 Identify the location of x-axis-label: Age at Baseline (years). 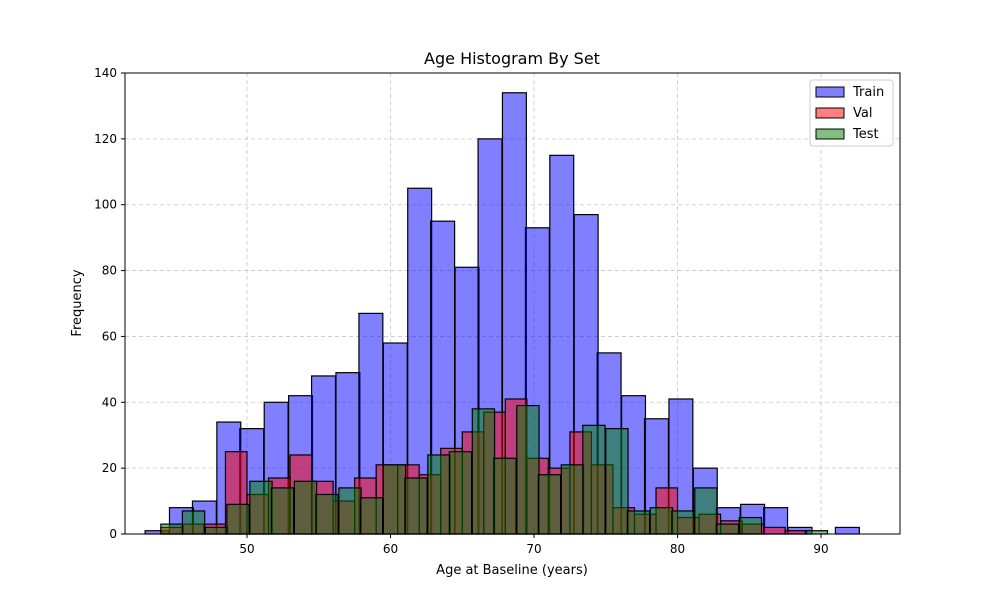
(512, 570).